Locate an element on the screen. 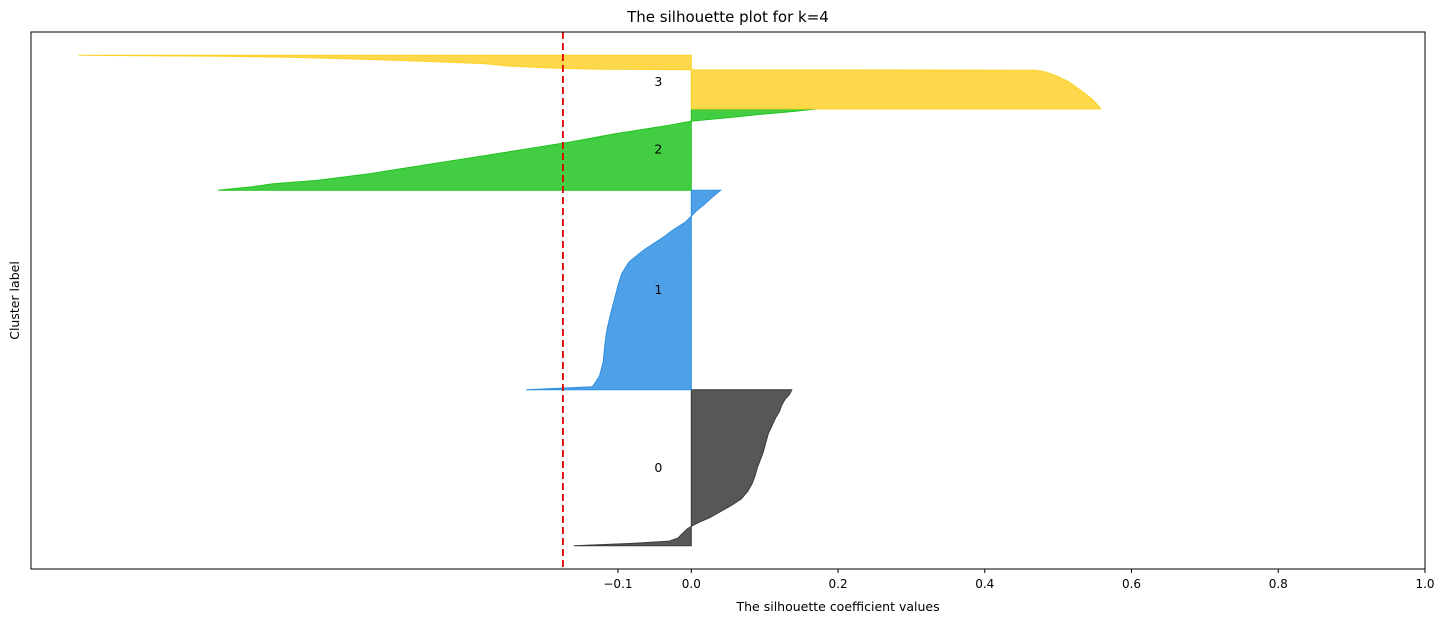 The width and height of the screenshot is (1445, 624). cluster-0-silhouette is located at coordinates (683, 468).